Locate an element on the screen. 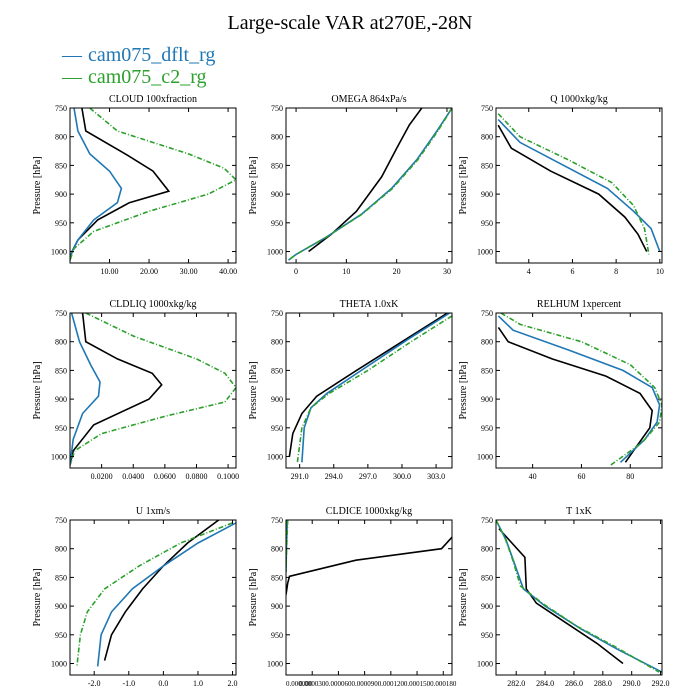  legend-label-c2: cam075_c2_rg is located at coordinates (147, 77).